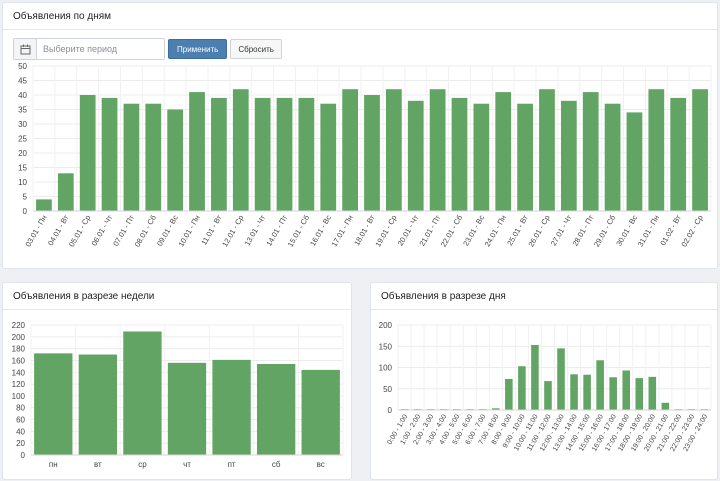  I want to click on y-tick-label: 180, so click(19, 349).